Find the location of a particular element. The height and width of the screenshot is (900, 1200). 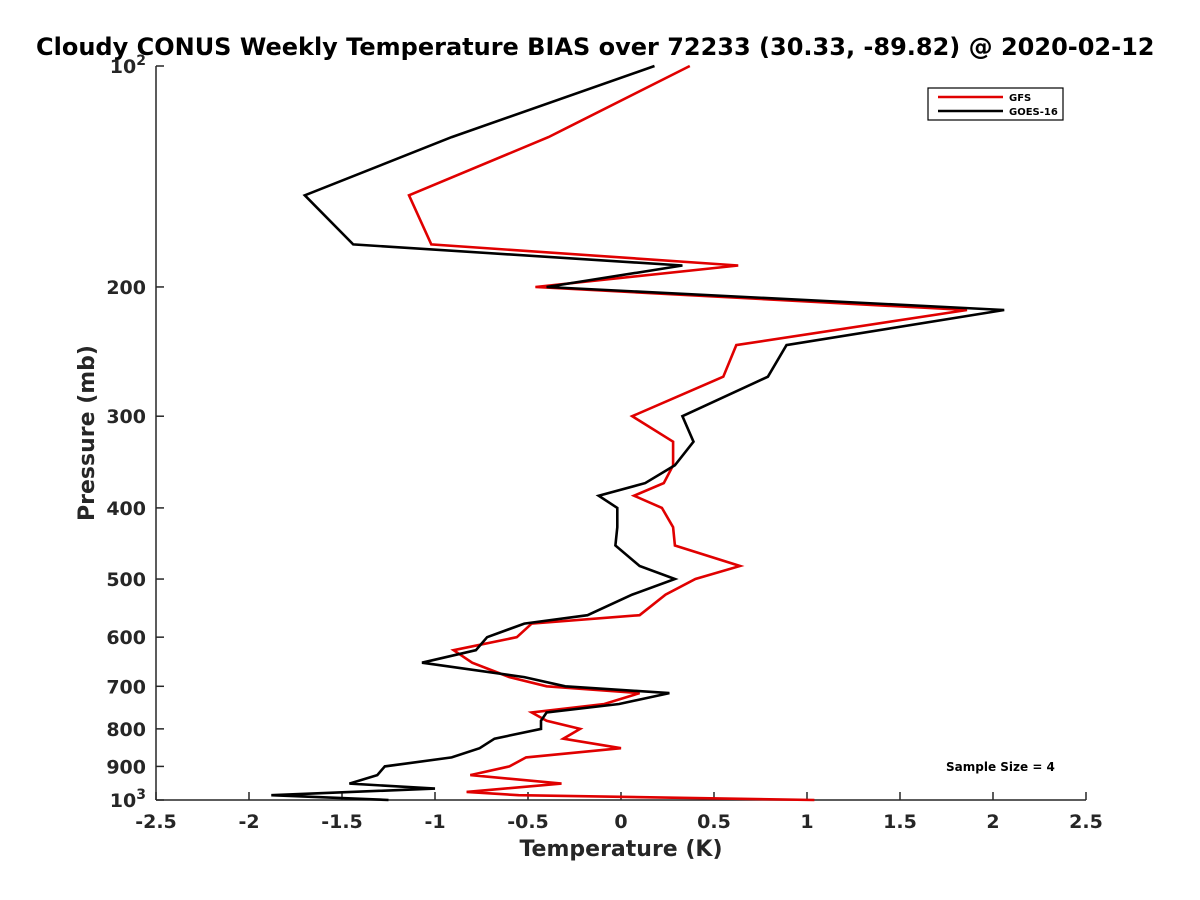

legend: GFS GOES-16 is located at coordinates (995, 104).